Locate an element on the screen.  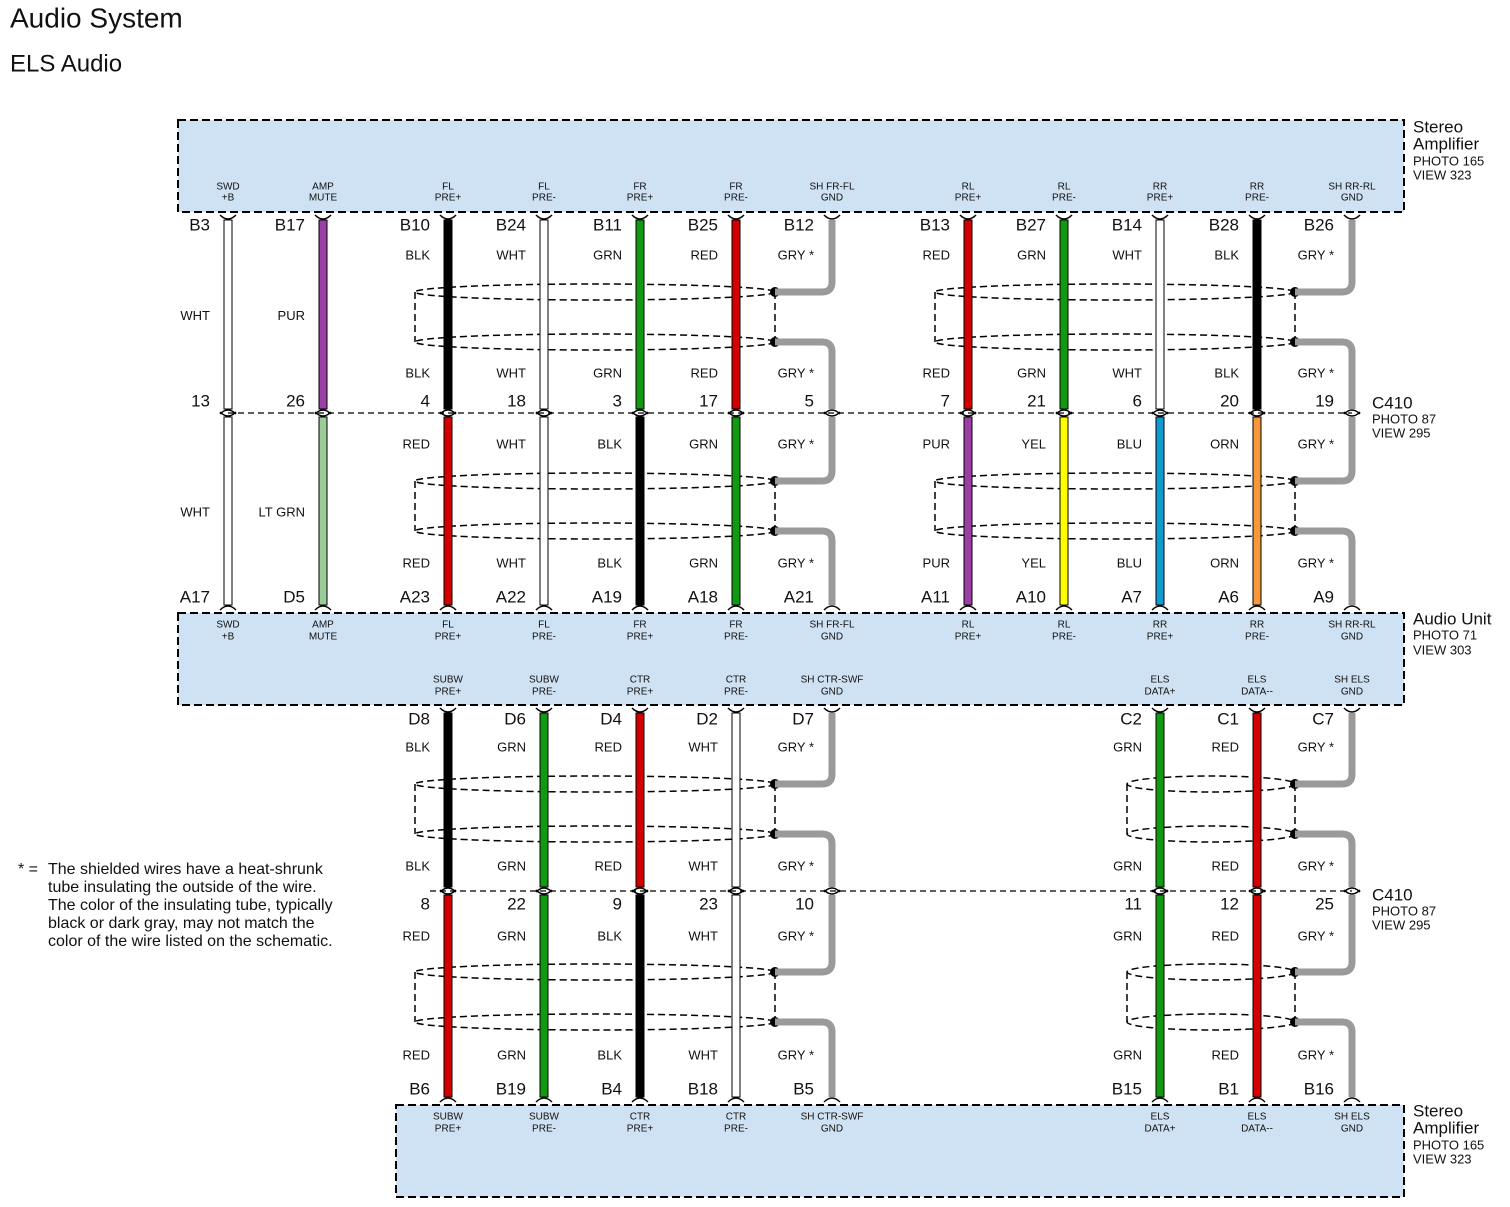
pin-label: 23 is located at coordinates (708, 903).